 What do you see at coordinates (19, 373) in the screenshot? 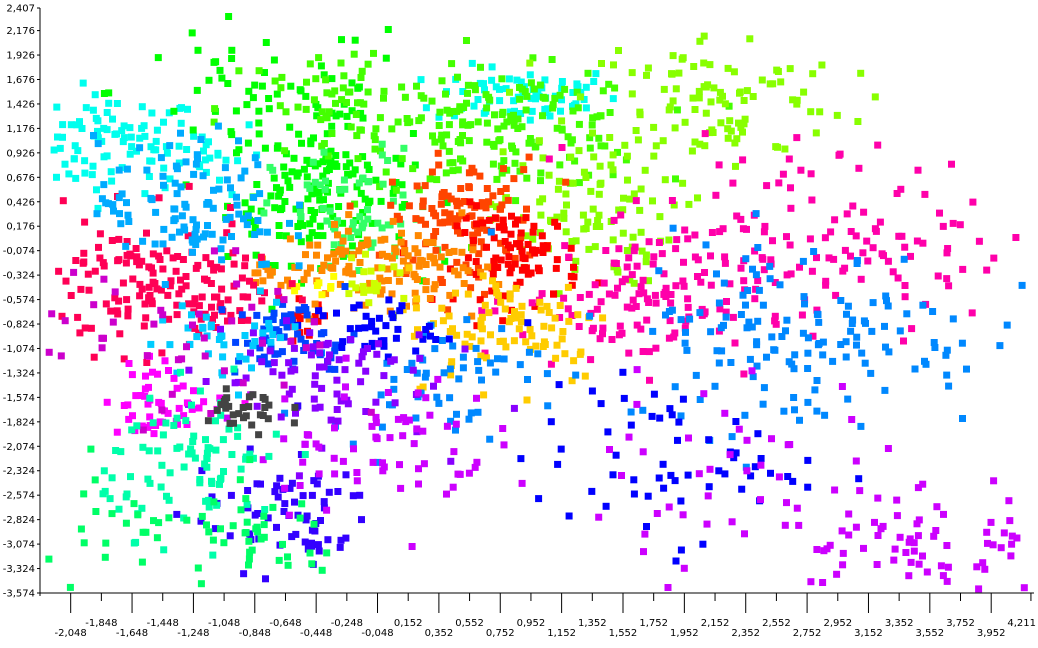
I see `y-tick-label: -1,324` at bounding box center [19, 373].